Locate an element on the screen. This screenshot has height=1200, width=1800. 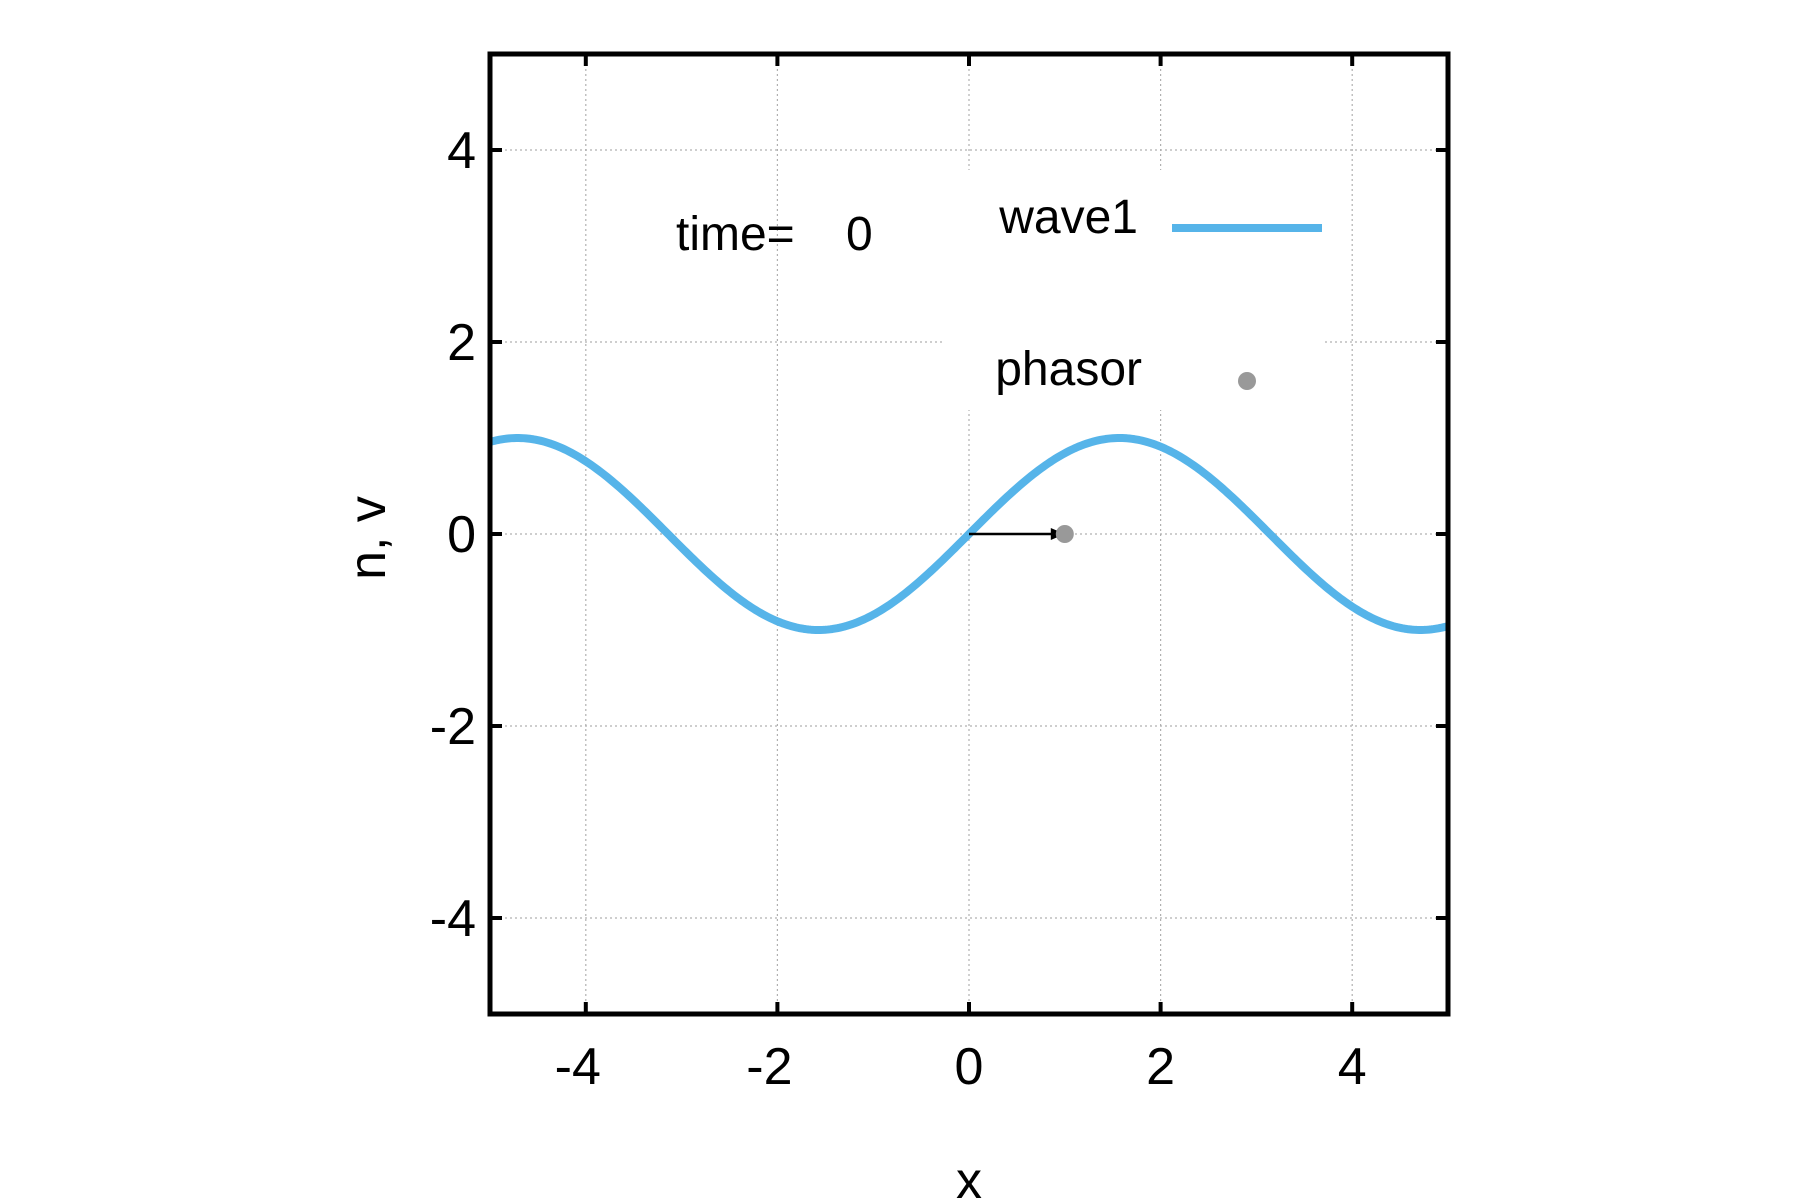
y-tick-label: 4 is located at coordinates (461, 151).